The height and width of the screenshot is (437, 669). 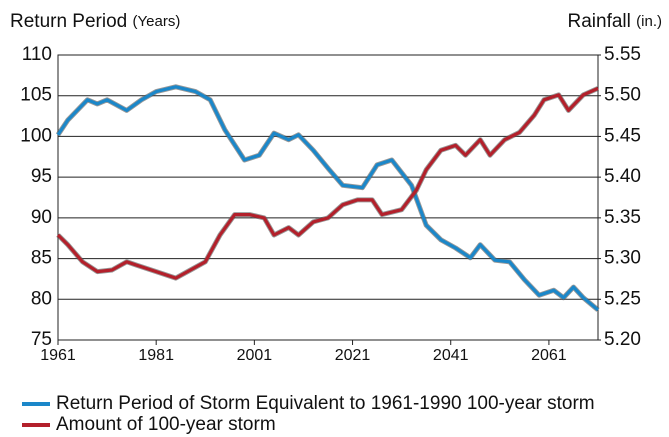 I want to click on x-tick-label: 1981, so click(x=156, y=355).